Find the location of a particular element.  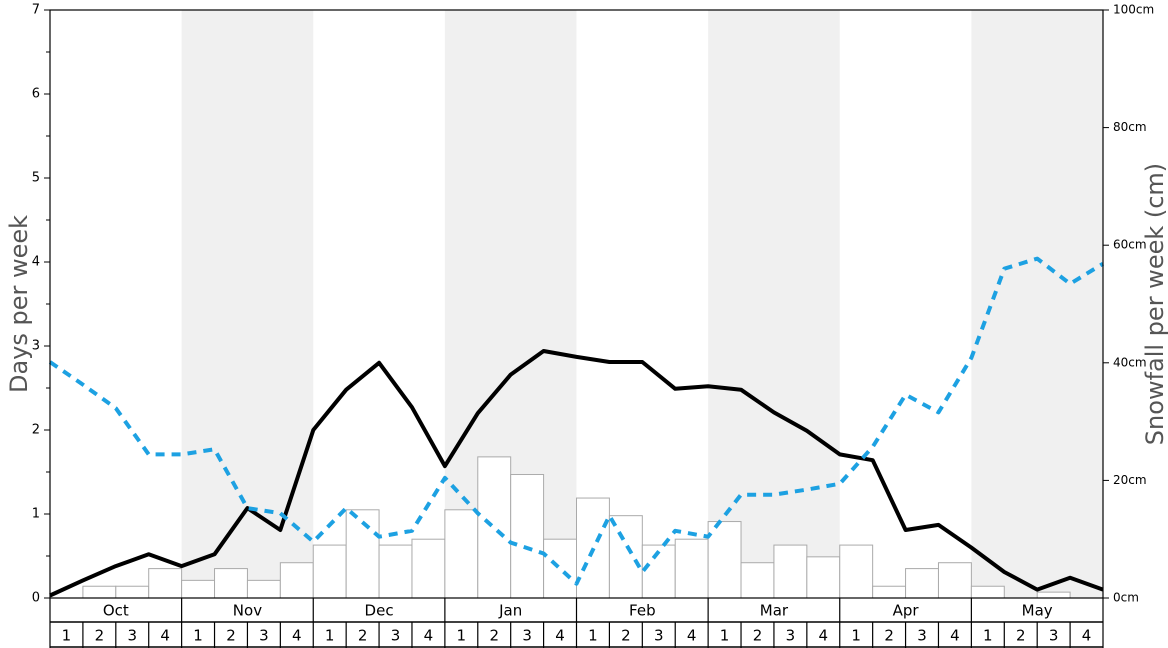

left-axis-title: Days per week is located at coordinates (19, 304).